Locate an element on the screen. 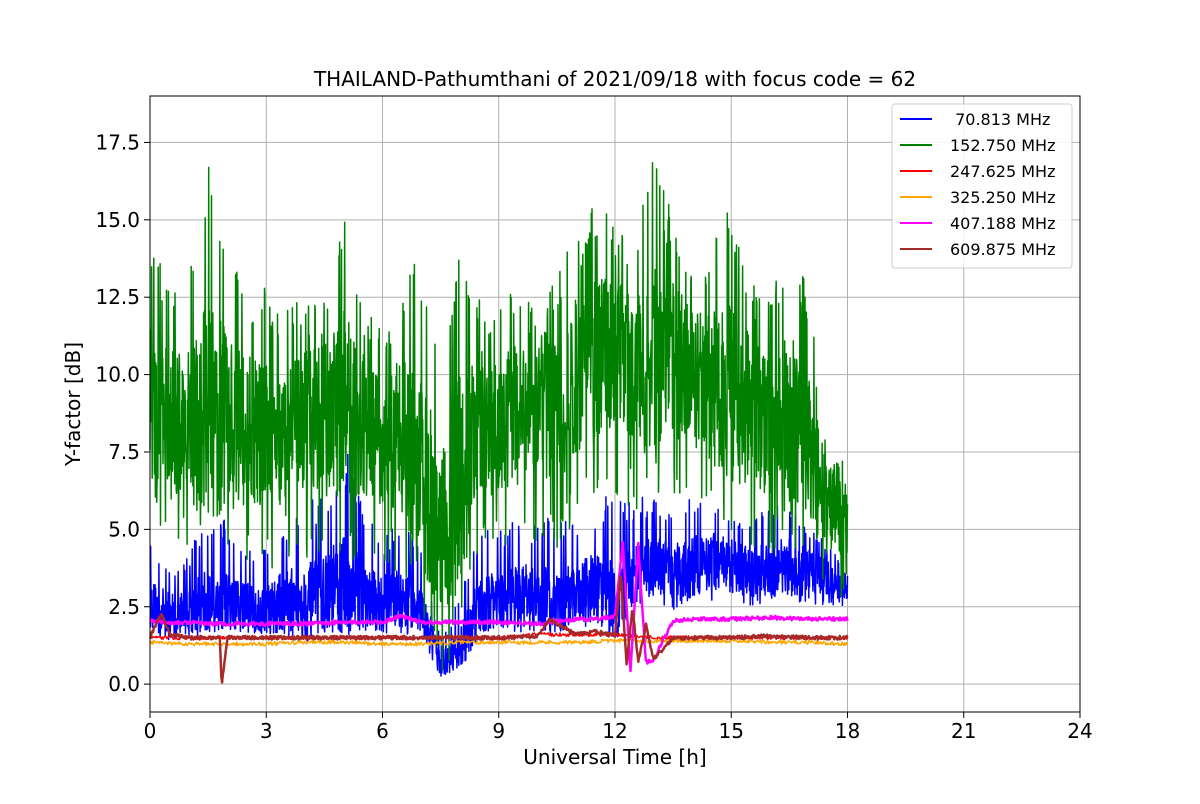  y-tick-label: 2.5 is located at coordinates (124, 607).